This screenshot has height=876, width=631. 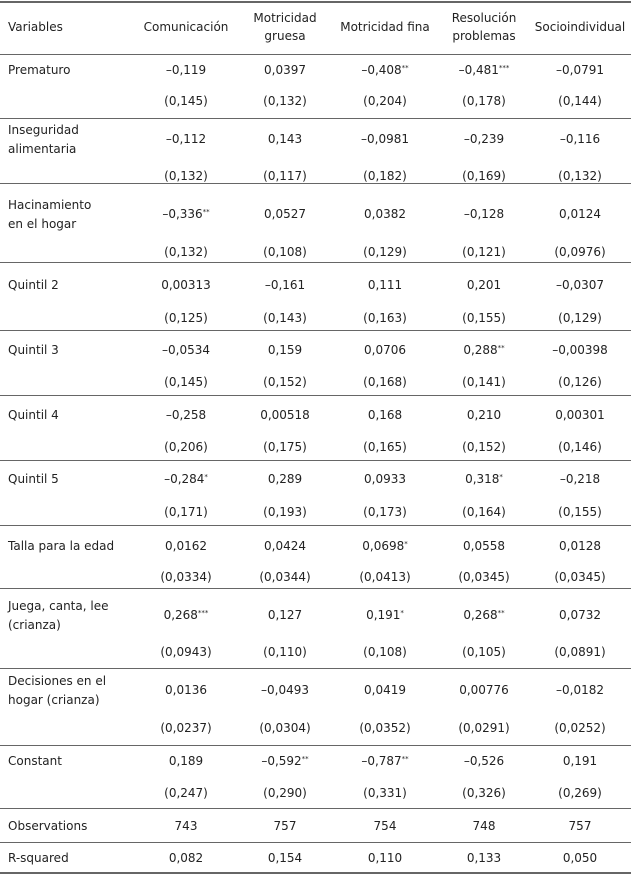 What do you see at coordinates (186, 690) in the screenshot?
I see `coefficient: 0,0136` at bounding box center [186, 690].